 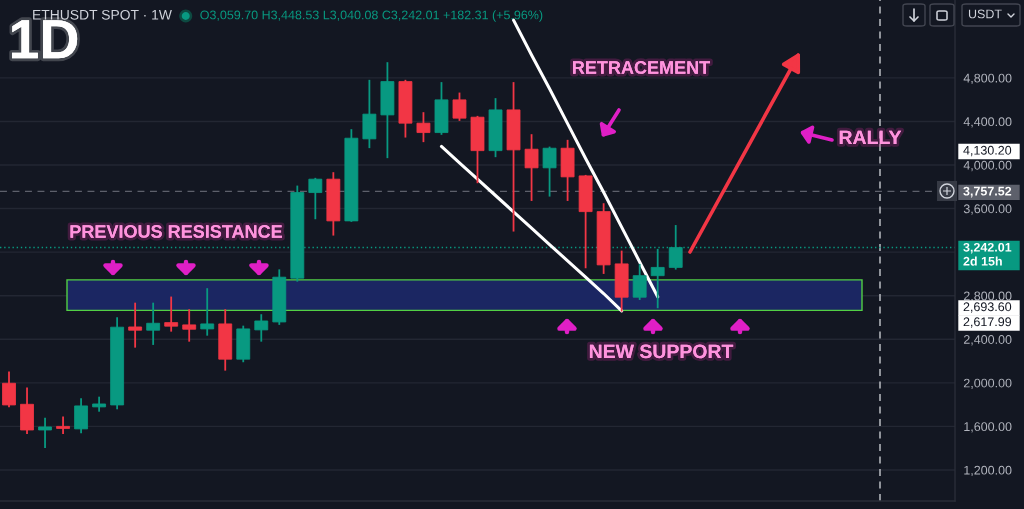 What do you see at coordinates (987, 192) in the screenshot?
I see `ref-line-label: 3,757.52` at bounding box center [987, 192].